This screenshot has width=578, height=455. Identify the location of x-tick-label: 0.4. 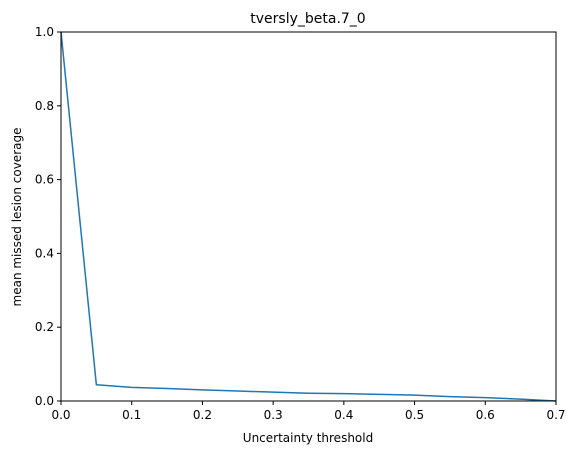
(343, 415).